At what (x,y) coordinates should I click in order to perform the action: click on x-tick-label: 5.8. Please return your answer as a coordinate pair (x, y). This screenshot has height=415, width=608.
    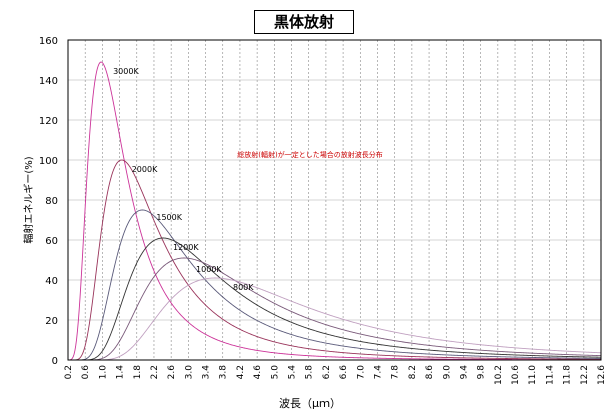
    Looking at the image, I should click on (310, 372).